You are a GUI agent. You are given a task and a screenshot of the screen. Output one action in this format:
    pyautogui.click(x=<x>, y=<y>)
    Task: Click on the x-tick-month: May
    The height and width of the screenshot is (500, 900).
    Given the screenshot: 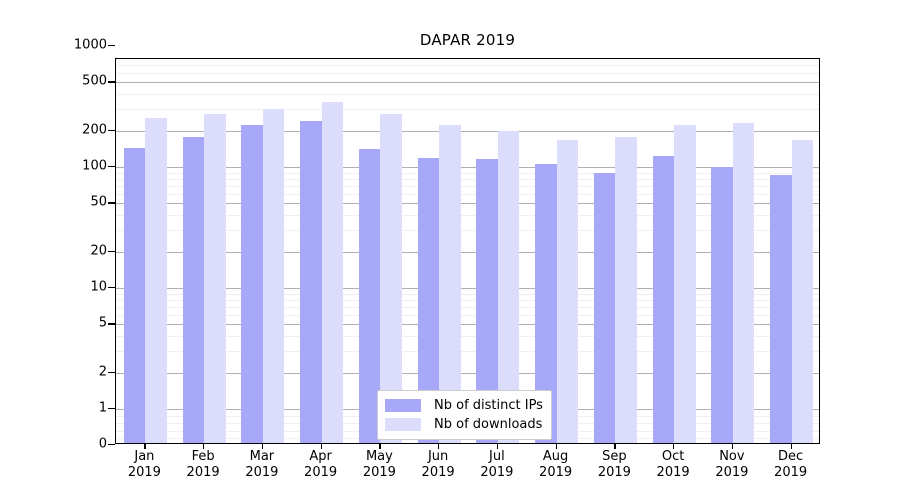 What is the action you would take?
    pyautogui.click(x=379, y=456)
    